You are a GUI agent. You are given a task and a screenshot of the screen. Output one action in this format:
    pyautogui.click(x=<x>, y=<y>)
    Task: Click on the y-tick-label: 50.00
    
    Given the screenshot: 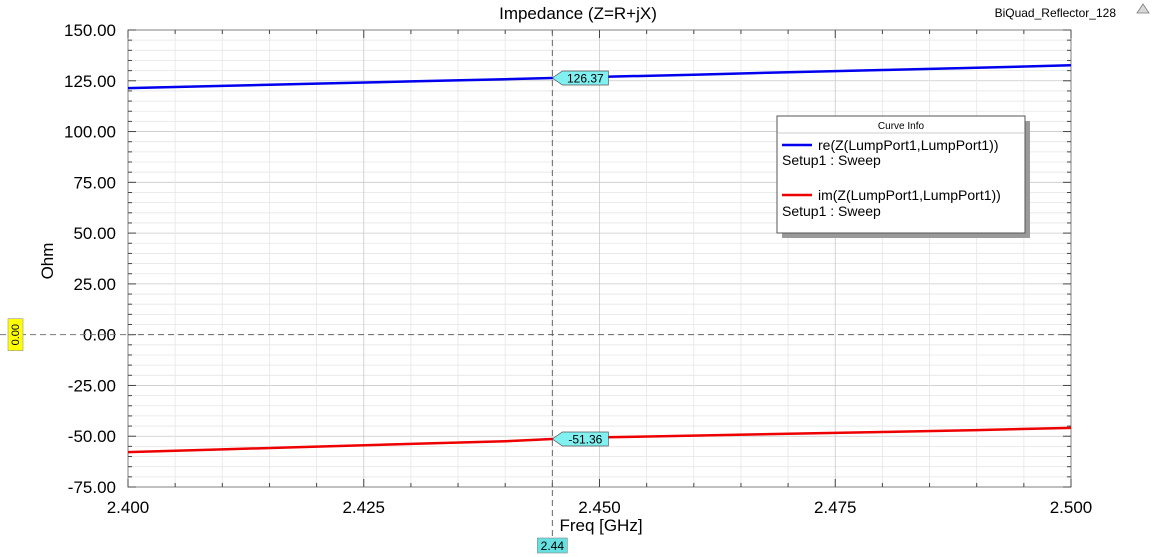 What is the action you would take?
    pyautogui.click(x=94, y=233)
    